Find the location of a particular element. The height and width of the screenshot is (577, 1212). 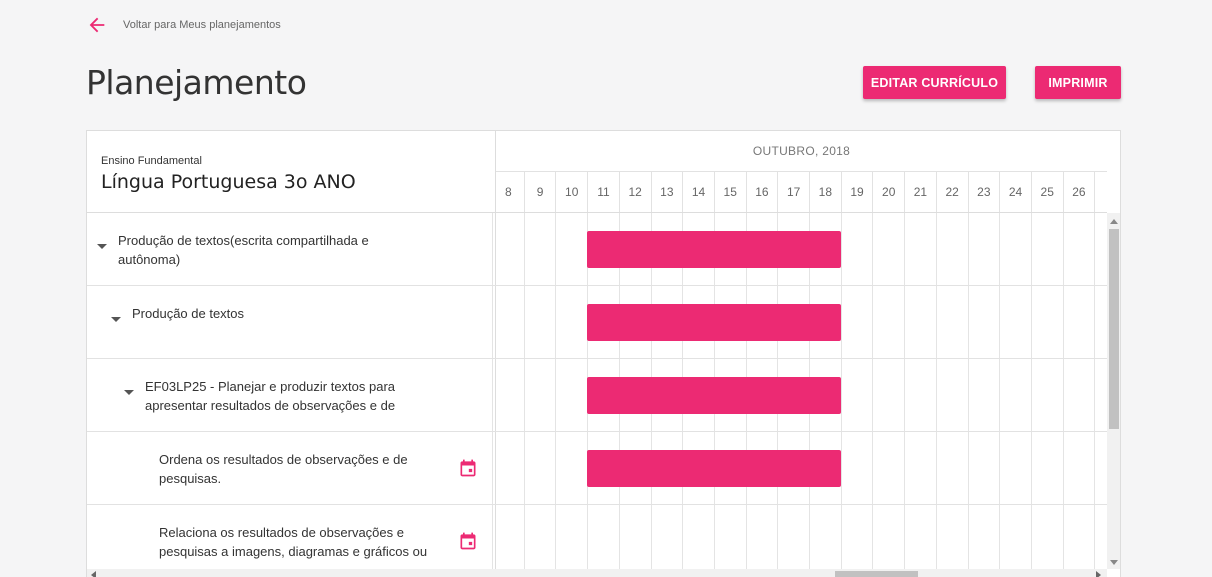

course-subject: Língua Portuguesa 3o ANO is located at coordinates (228, 182).